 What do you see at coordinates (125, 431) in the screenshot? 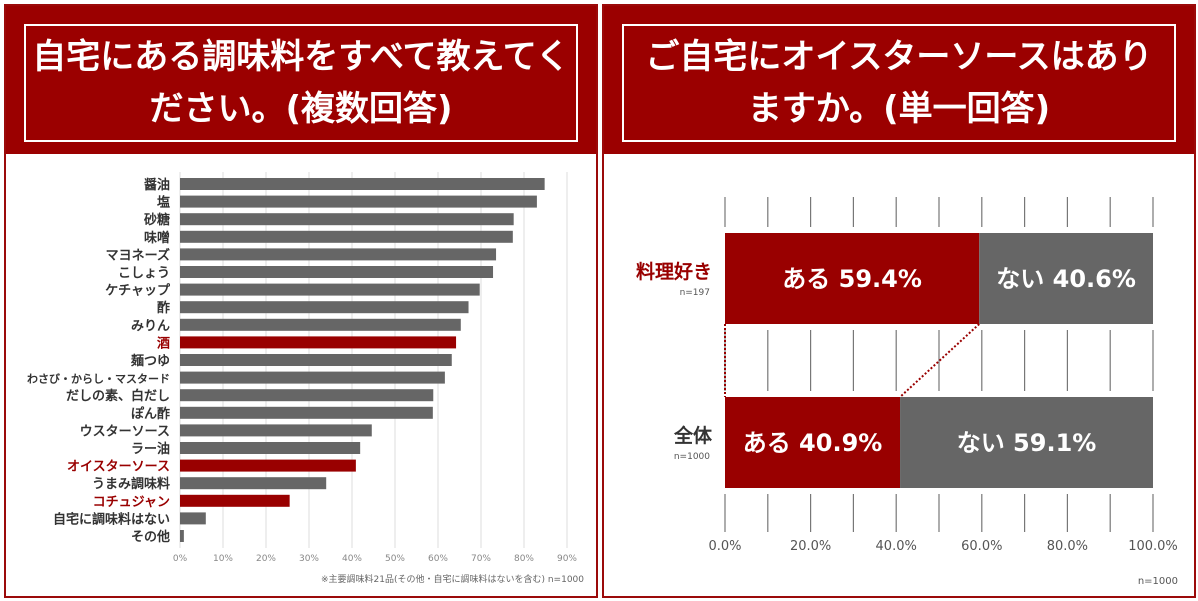
I see `category-label: ウスターソース` at bounding box center [125, 431].